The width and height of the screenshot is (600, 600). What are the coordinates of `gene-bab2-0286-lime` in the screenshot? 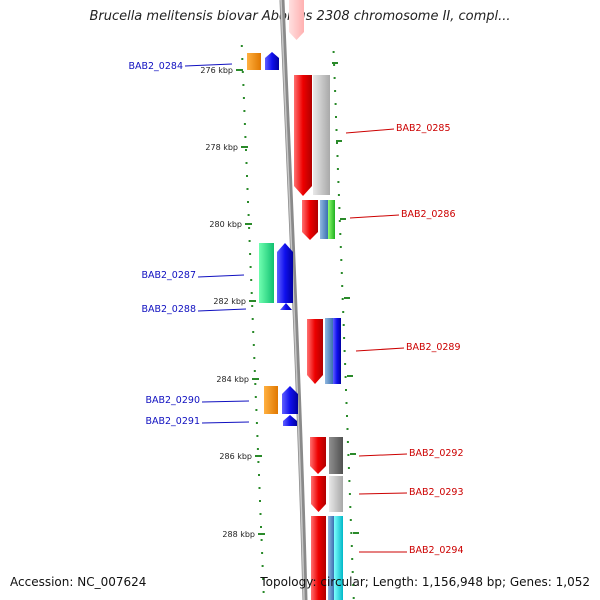 It's located at (331, 219).